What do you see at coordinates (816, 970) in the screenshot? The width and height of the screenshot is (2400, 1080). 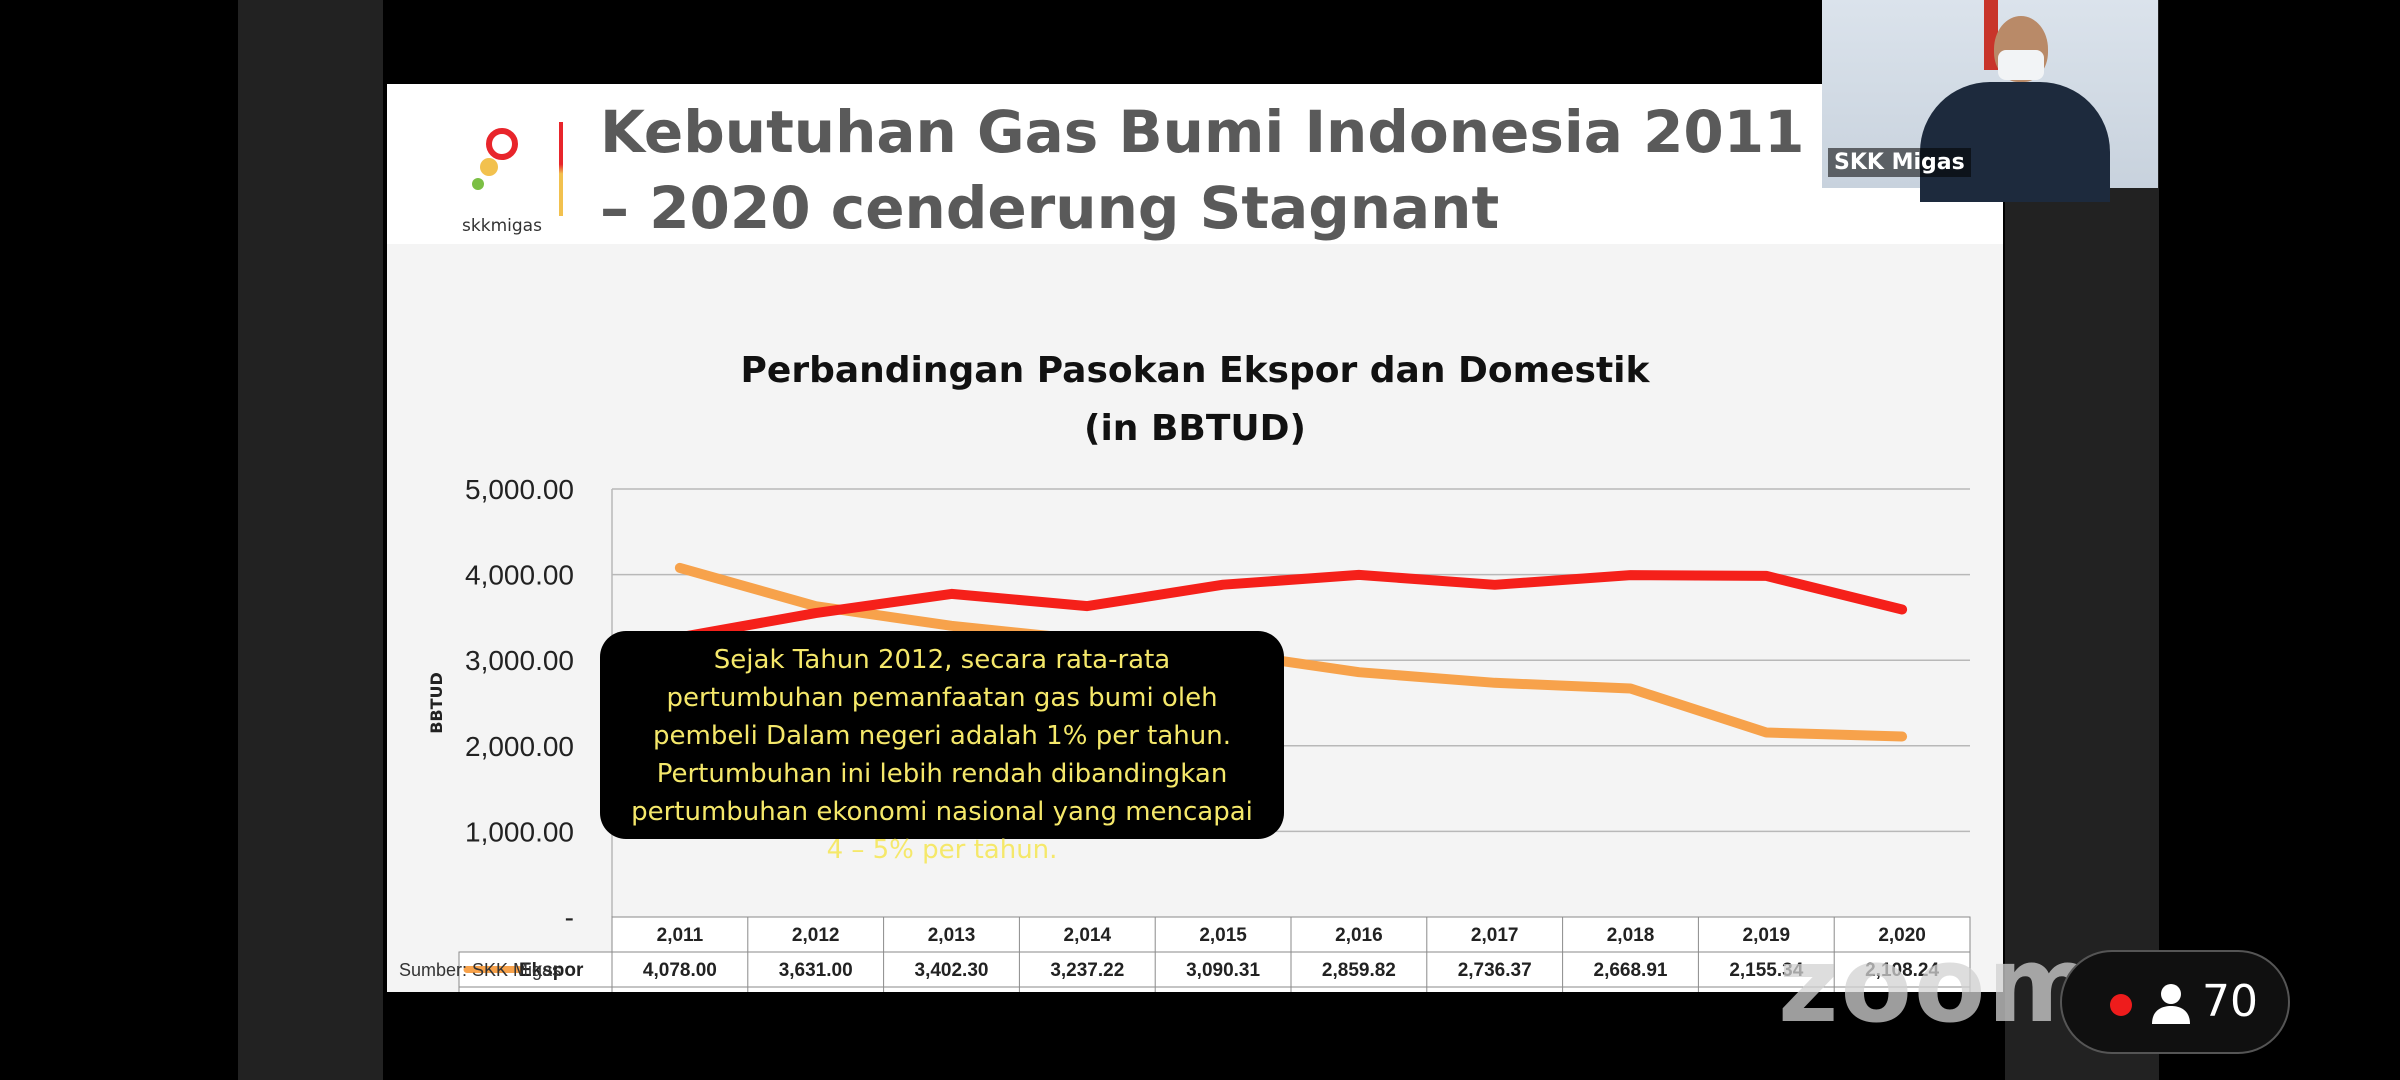 I see `table-value-ekspor: 3,631.00` at bounding box center [816, 970].